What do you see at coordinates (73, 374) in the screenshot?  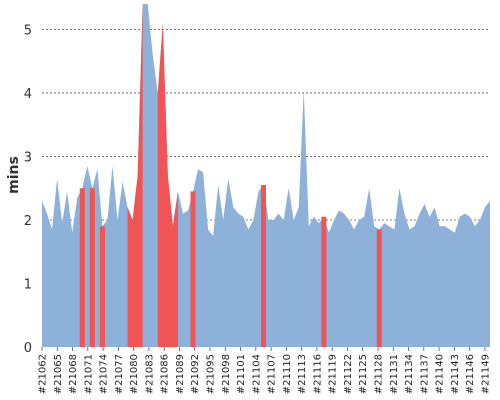 I see `x-tick-label: #21068` at bounding box center [73, 374].